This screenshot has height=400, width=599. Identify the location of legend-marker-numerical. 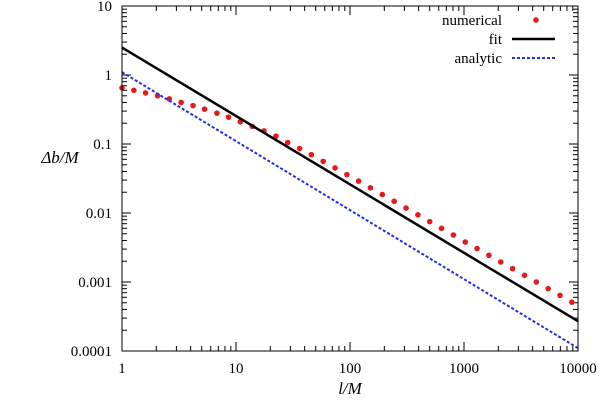
(536, 20).